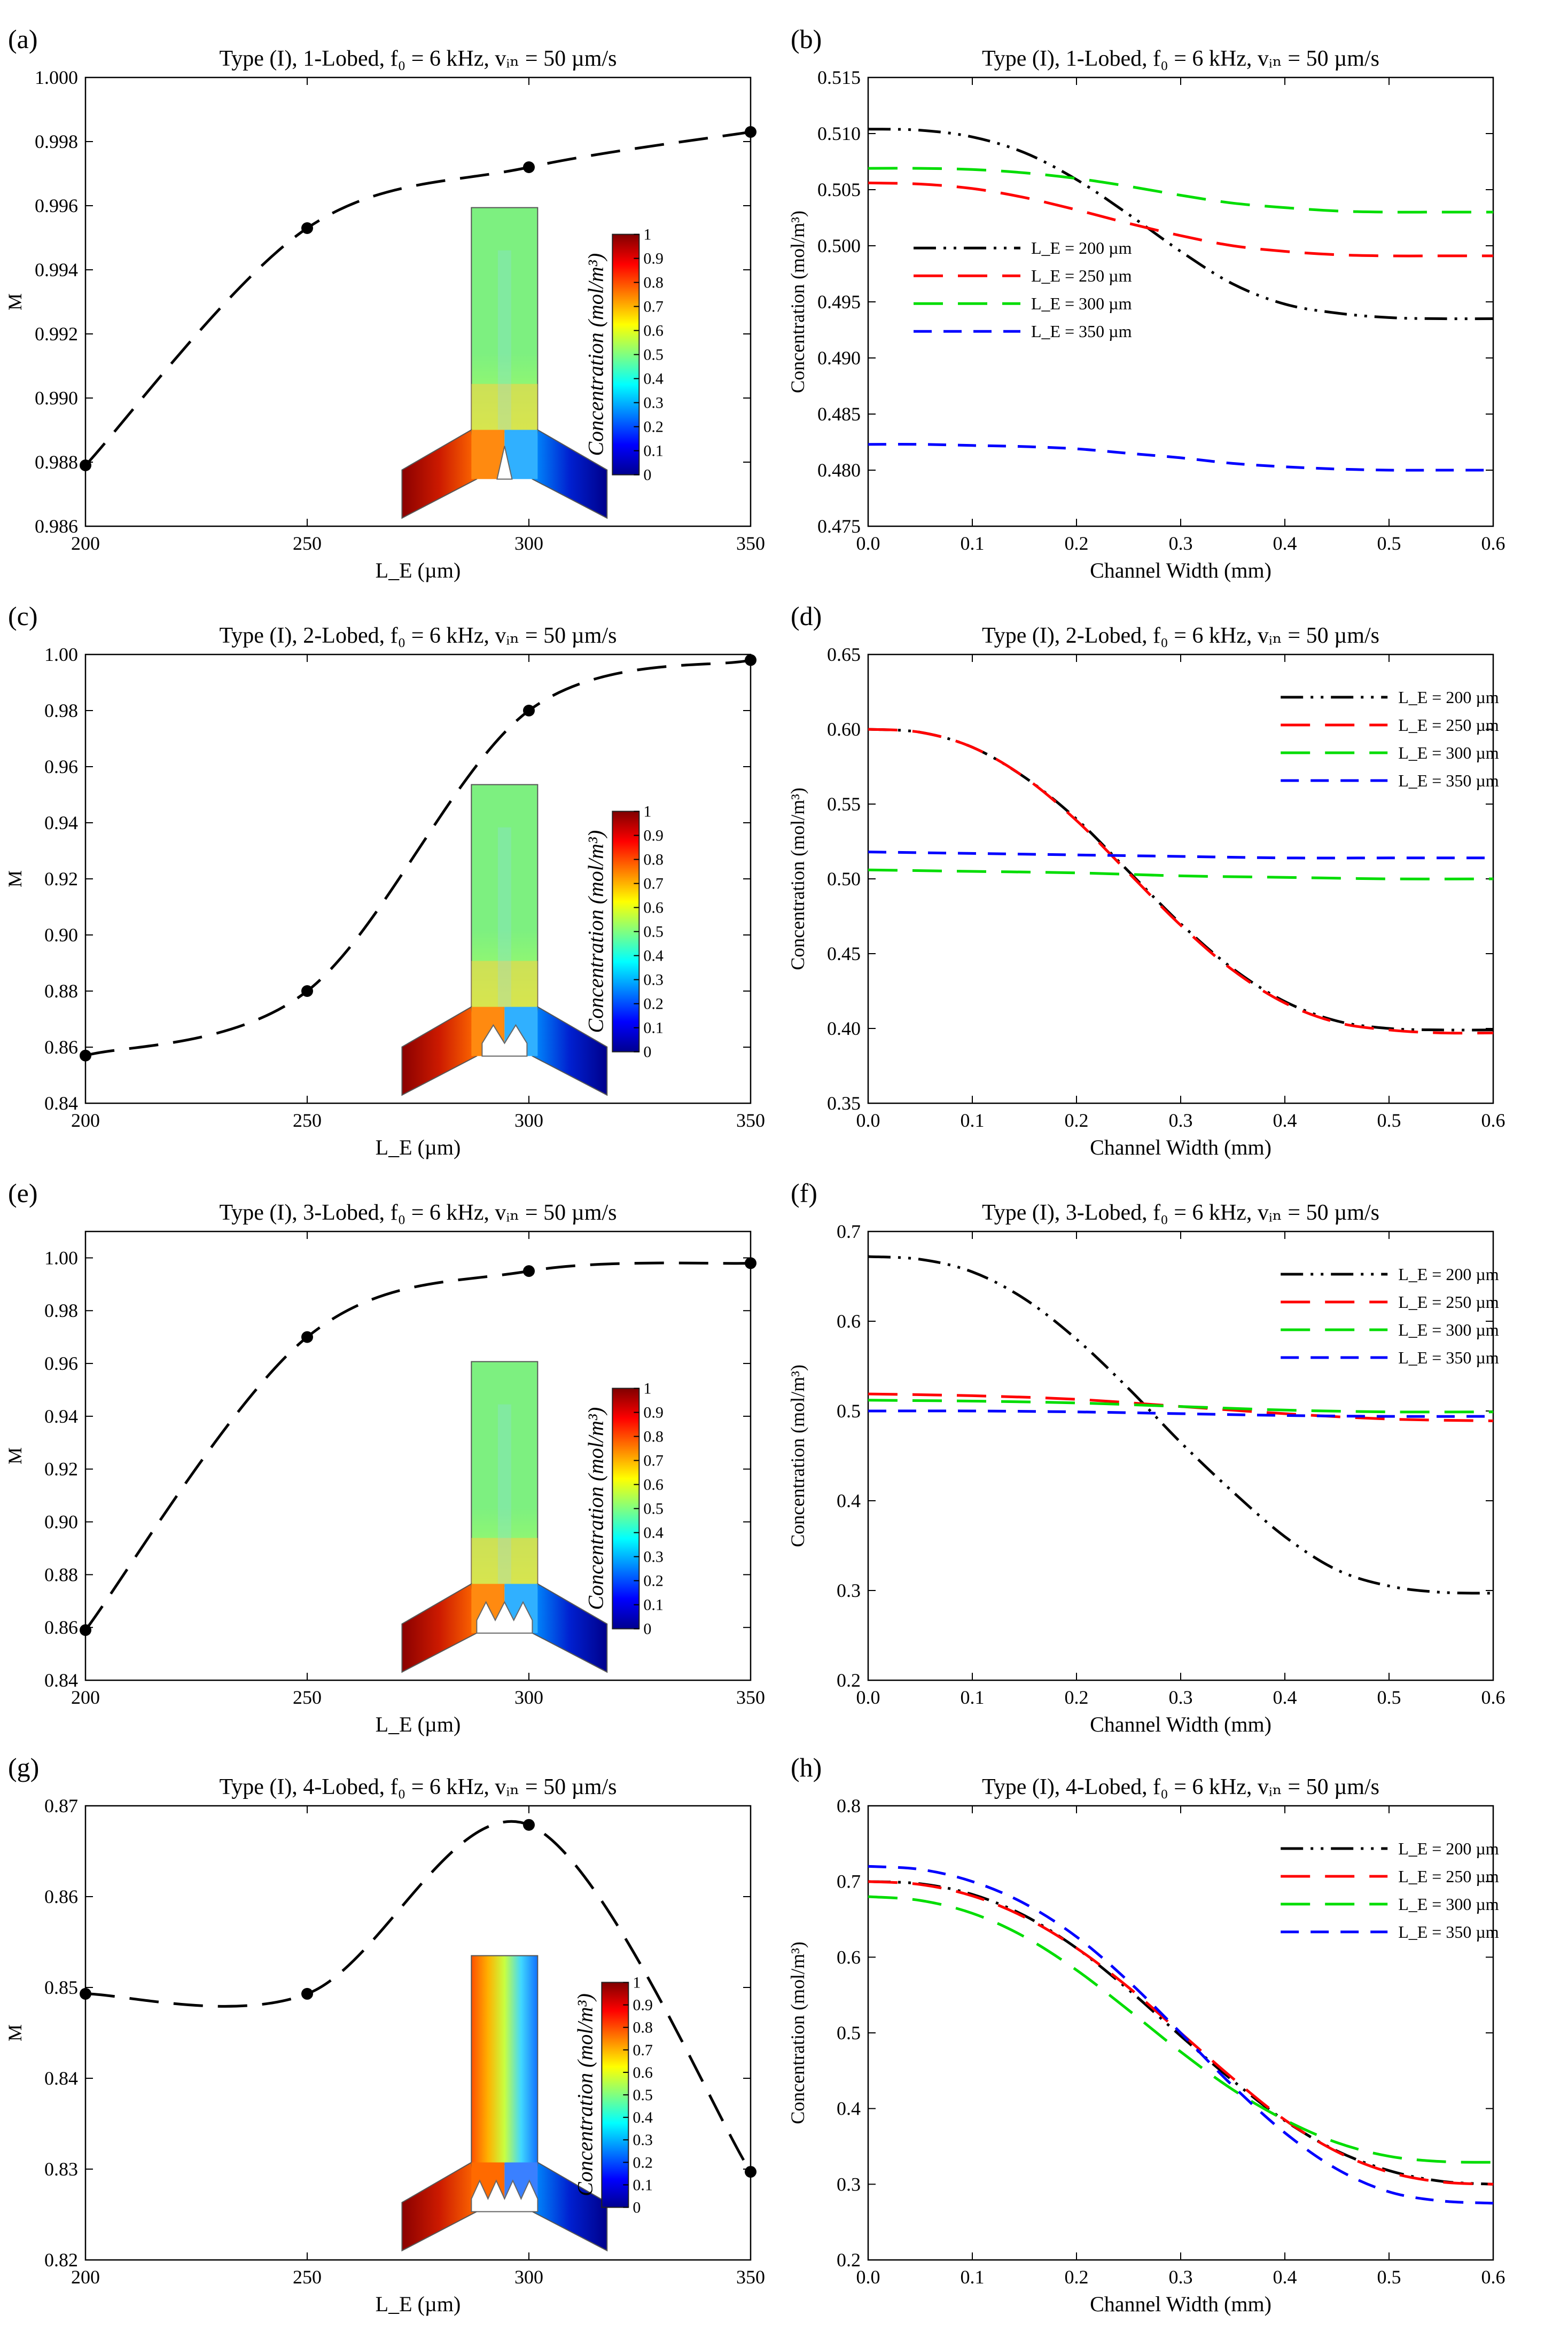 The image size is (1568, 2339). What do you see at coordinates (56, 462) in the screenshot?
I see `y-tick-label: 0.988` at bounding box center [56, 462].